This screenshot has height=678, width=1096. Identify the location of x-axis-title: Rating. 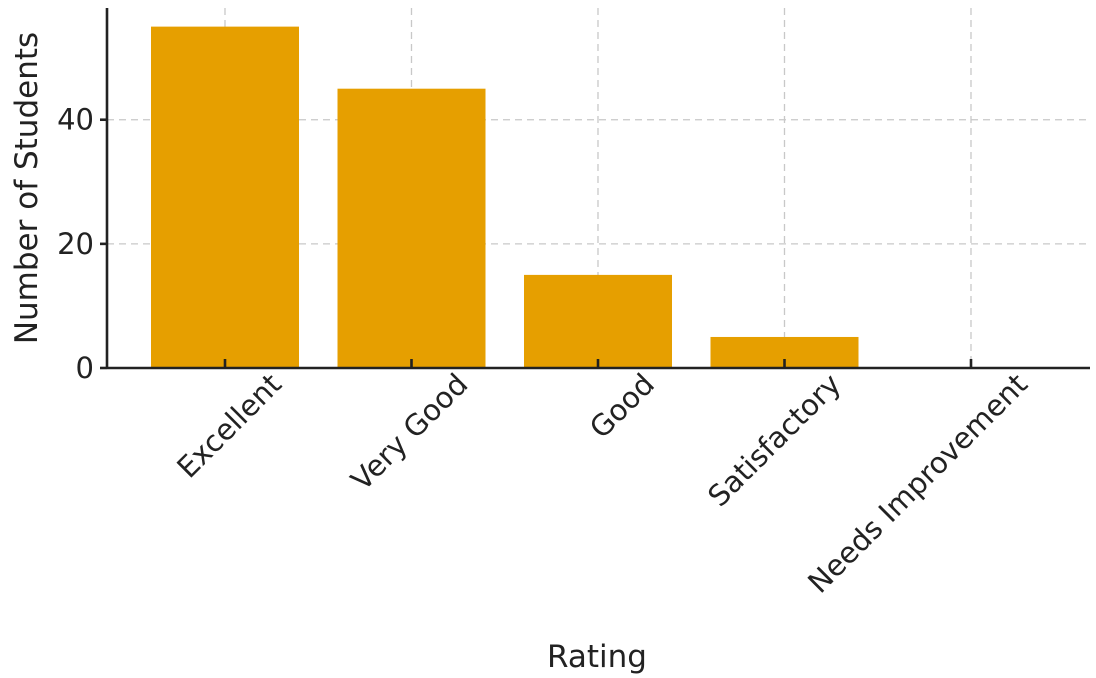
(597, 657).